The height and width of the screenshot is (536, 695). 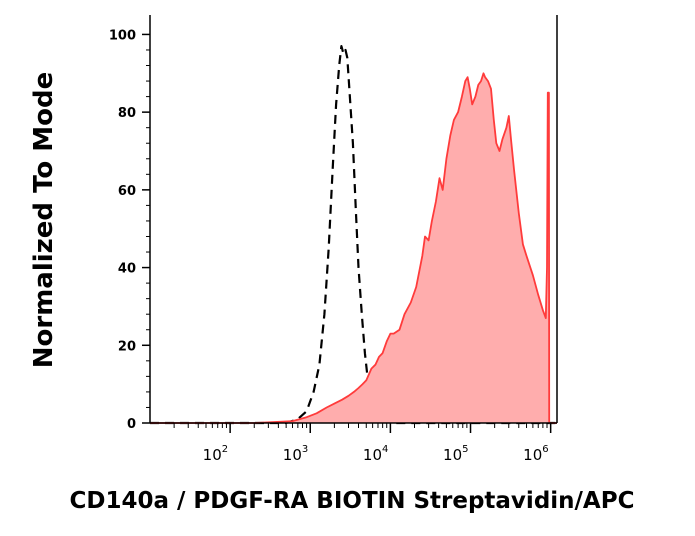 I want to click on x-tick-label-2: 10⁴, so click(x=375, y=454).